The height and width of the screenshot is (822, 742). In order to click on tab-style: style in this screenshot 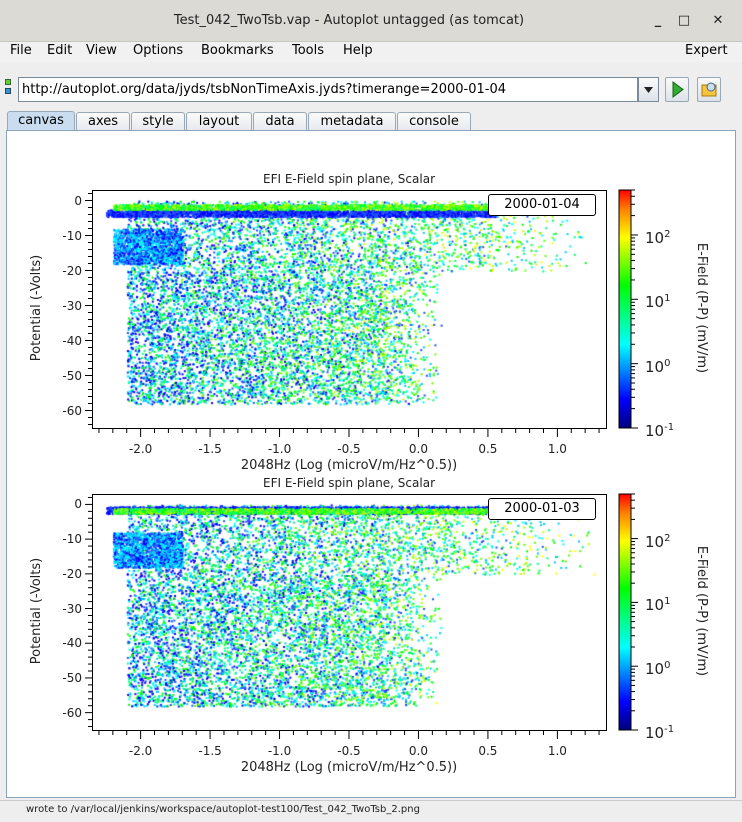, I will do `click(158, 121)`.